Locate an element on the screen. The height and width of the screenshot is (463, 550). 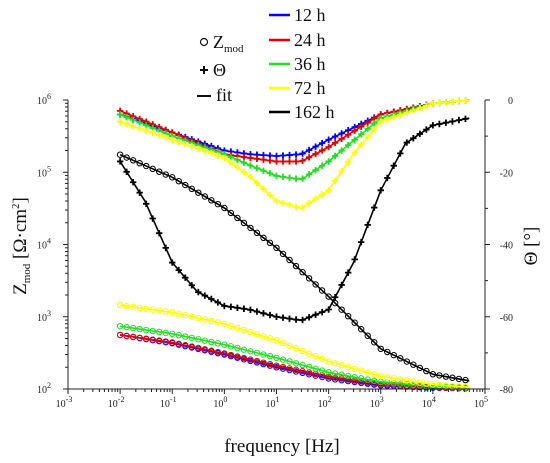
x-tick-label: 10⁻² is located at coordinates (116, 402).